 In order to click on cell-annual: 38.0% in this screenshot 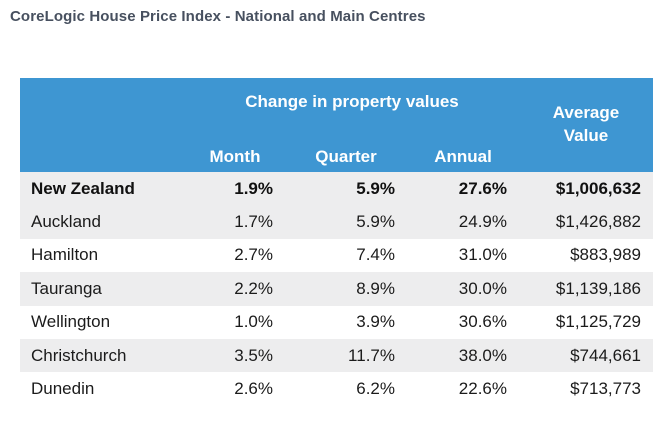, I will do `click(482, 355)`.